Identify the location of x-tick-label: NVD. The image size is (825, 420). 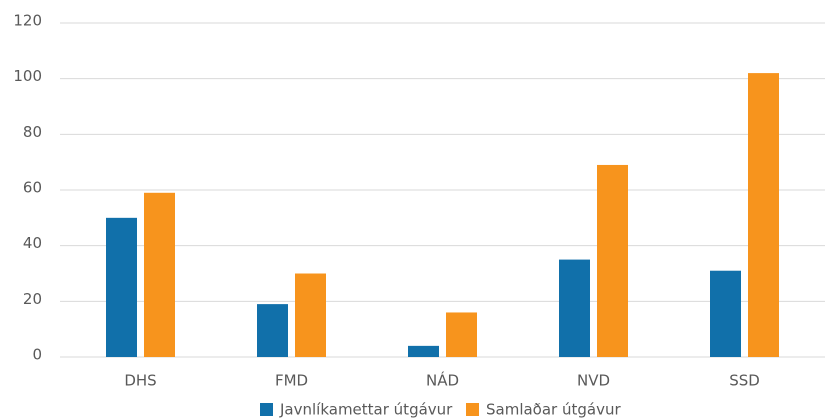
(593, 381).